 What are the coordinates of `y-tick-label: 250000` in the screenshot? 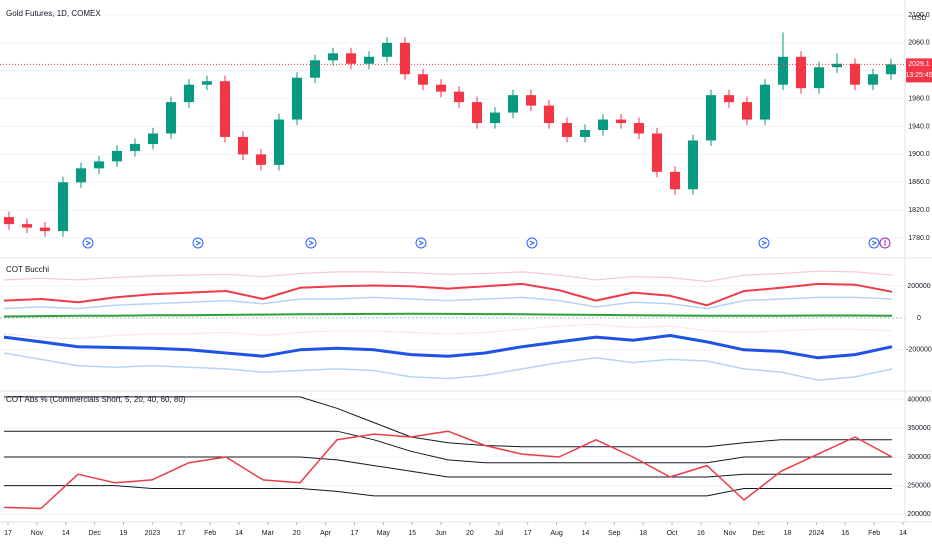 It's located at (918, 485).